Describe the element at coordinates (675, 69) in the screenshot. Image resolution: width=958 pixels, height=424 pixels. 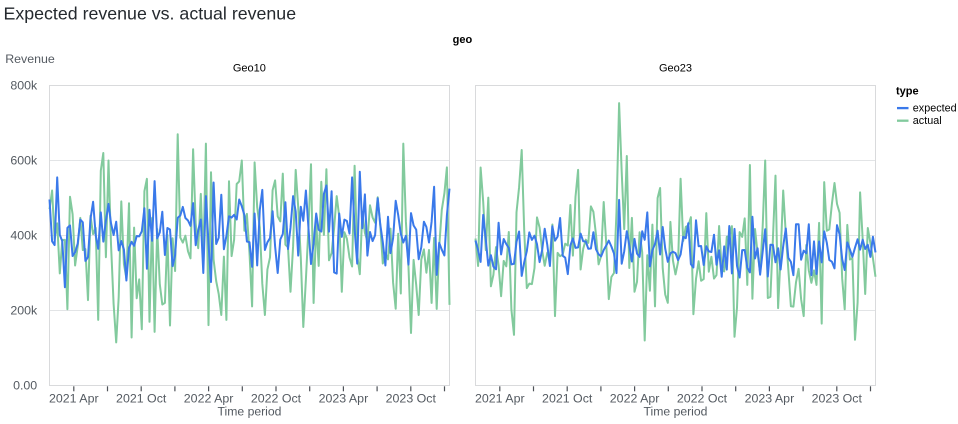
I see `svg-text: Geo23` at that location.